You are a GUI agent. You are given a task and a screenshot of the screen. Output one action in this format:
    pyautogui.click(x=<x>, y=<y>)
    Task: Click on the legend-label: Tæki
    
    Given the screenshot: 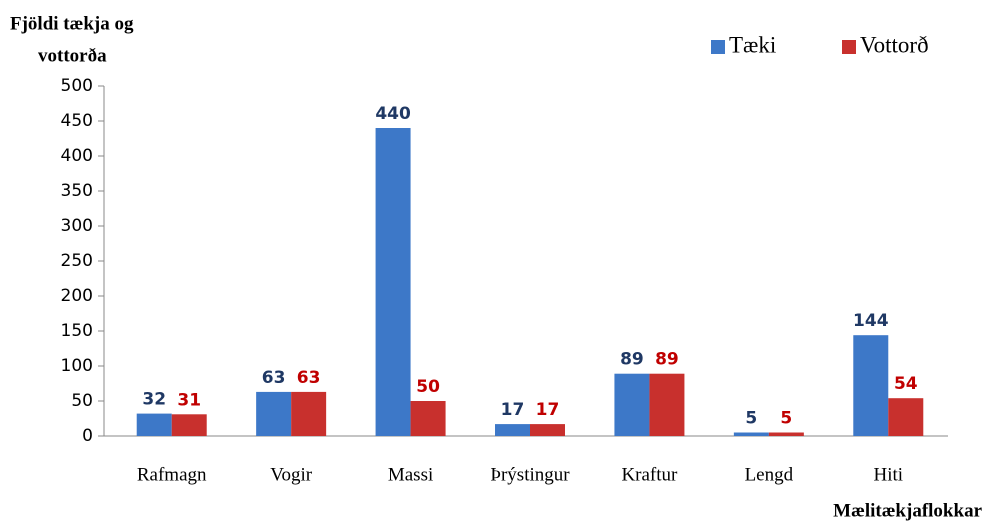 What is the action you would take?
    pyautogui.click(x=752, y=44)
    